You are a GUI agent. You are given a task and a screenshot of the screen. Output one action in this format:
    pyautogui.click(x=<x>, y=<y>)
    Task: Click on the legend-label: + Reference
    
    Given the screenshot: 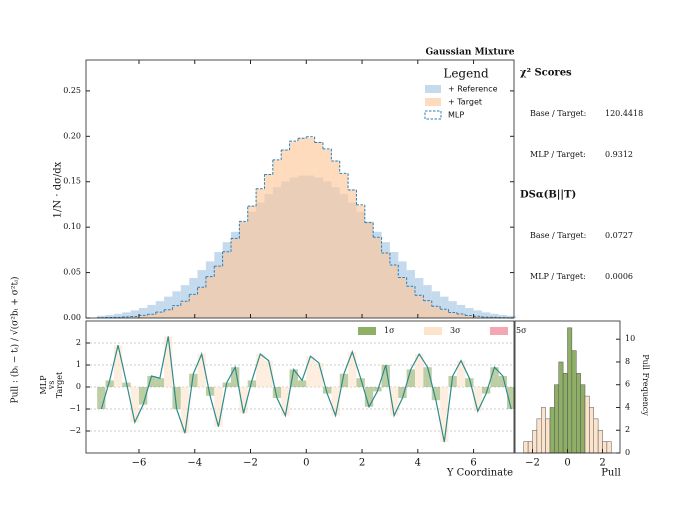 What is the action you would take?
    pyautogui.click(x=473, y=89)
    